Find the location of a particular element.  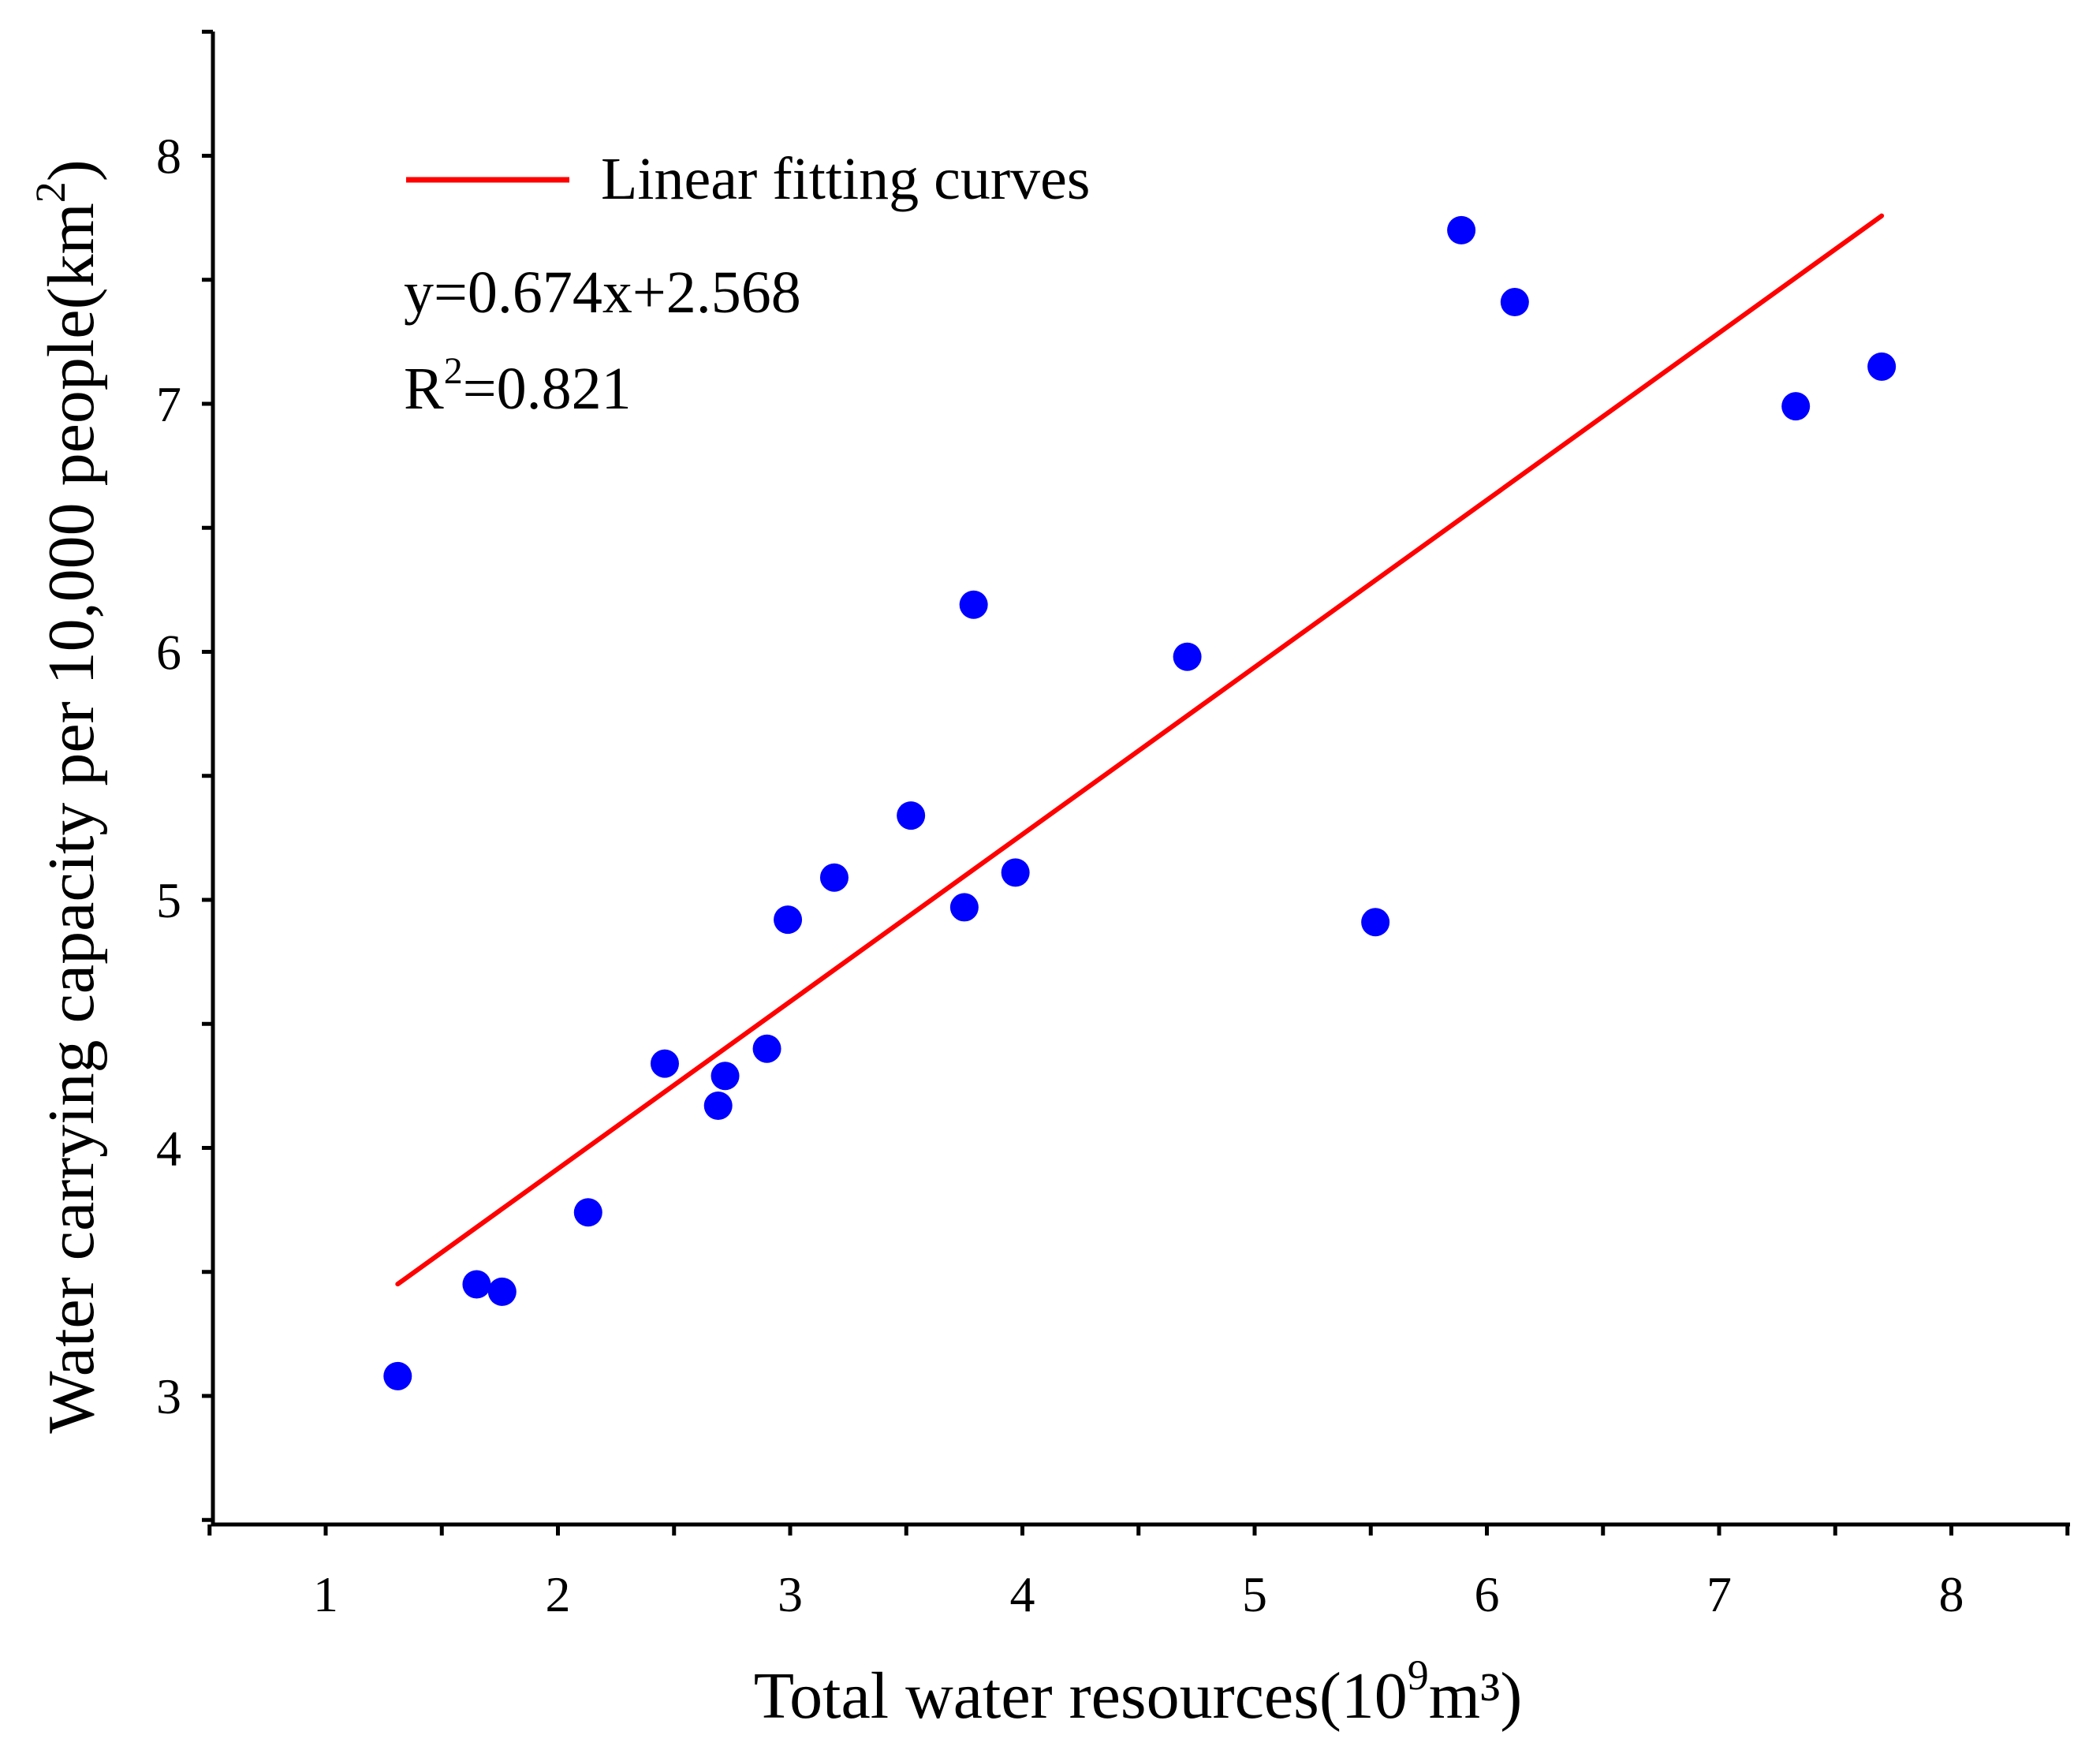

r-squared-value: R2=0.821 is located at coordinates (518, 386).